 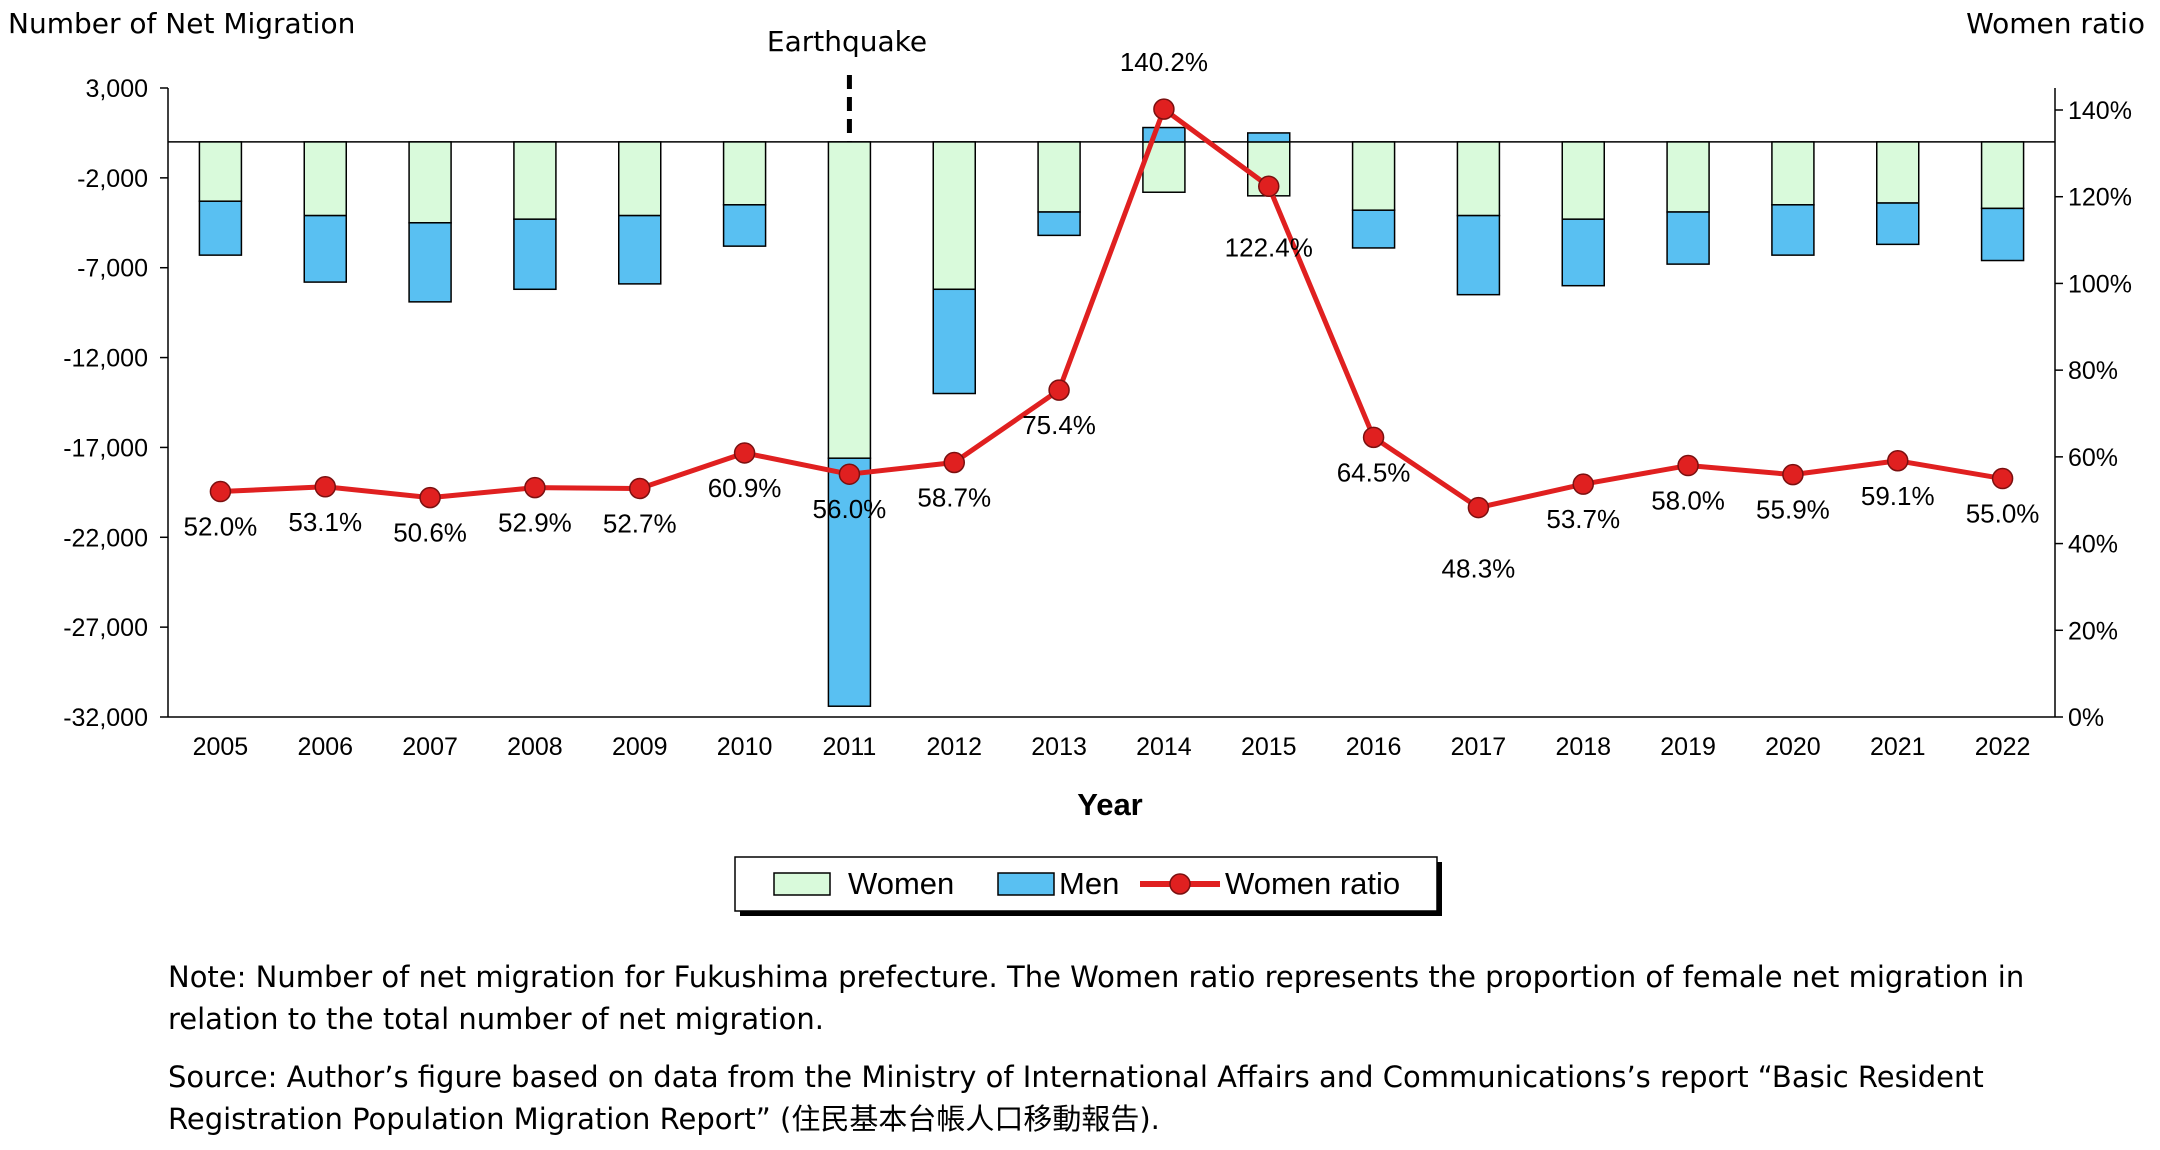 What do you see at coordinates (1164, 747) in the screenshot?
I see `x-tick-label: 2014` at bounding box center [1164, 747].